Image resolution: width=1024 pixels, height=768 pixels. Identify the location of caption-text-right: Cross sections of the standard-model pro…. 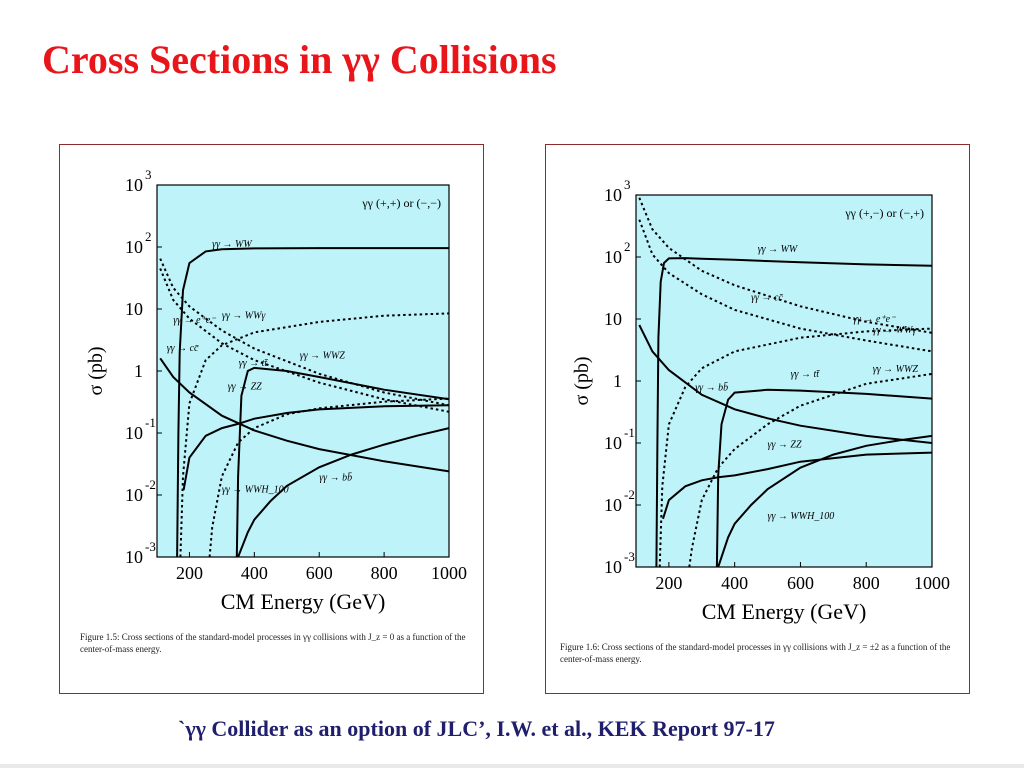
(755, 653).